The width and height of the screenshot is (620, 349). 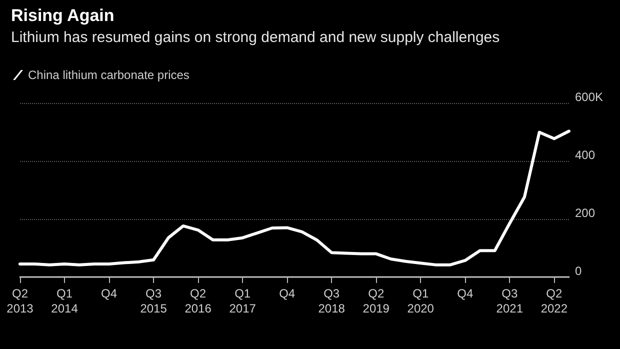 What do you see at coordinates (376, 301) in the screenshot?
I see `x-tick-label: Q2 2019` at bounding box center [376, 301].